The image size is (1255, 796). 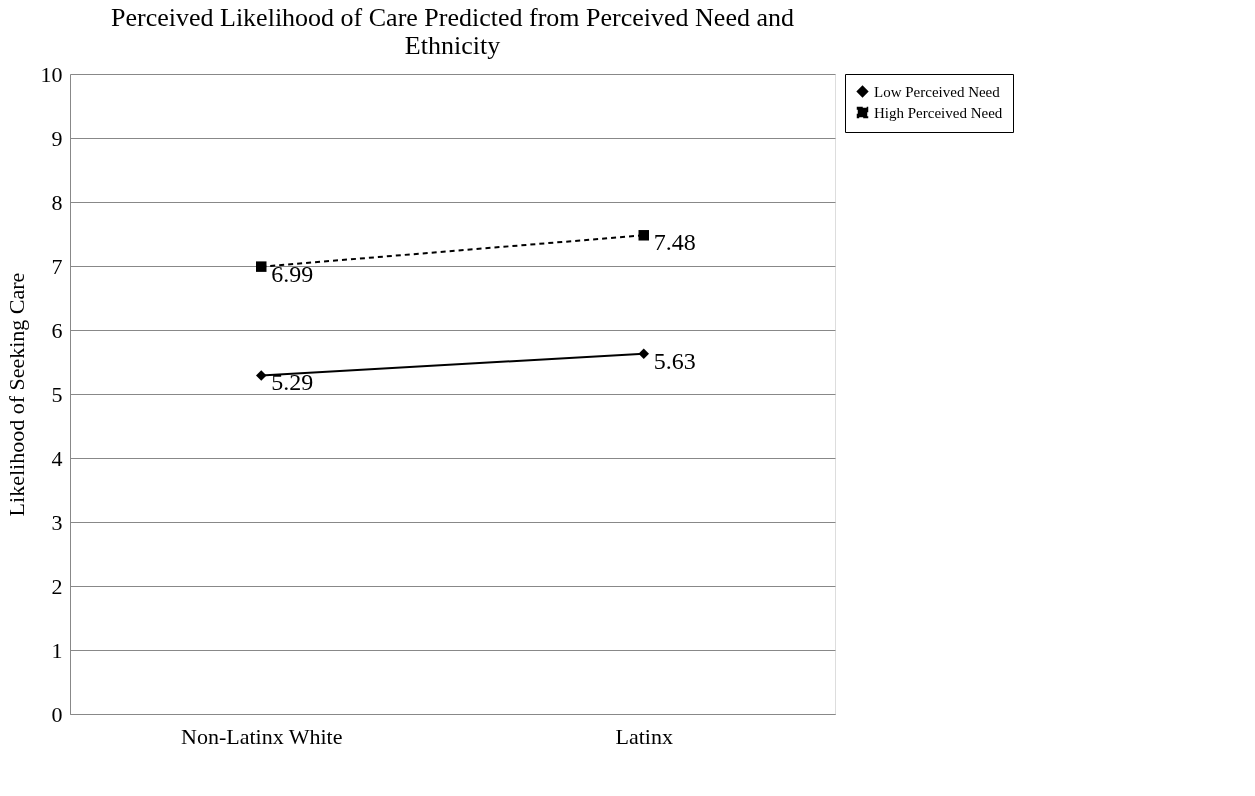 I want to click on y-tick-label: 10, so click(x=51, y=74).